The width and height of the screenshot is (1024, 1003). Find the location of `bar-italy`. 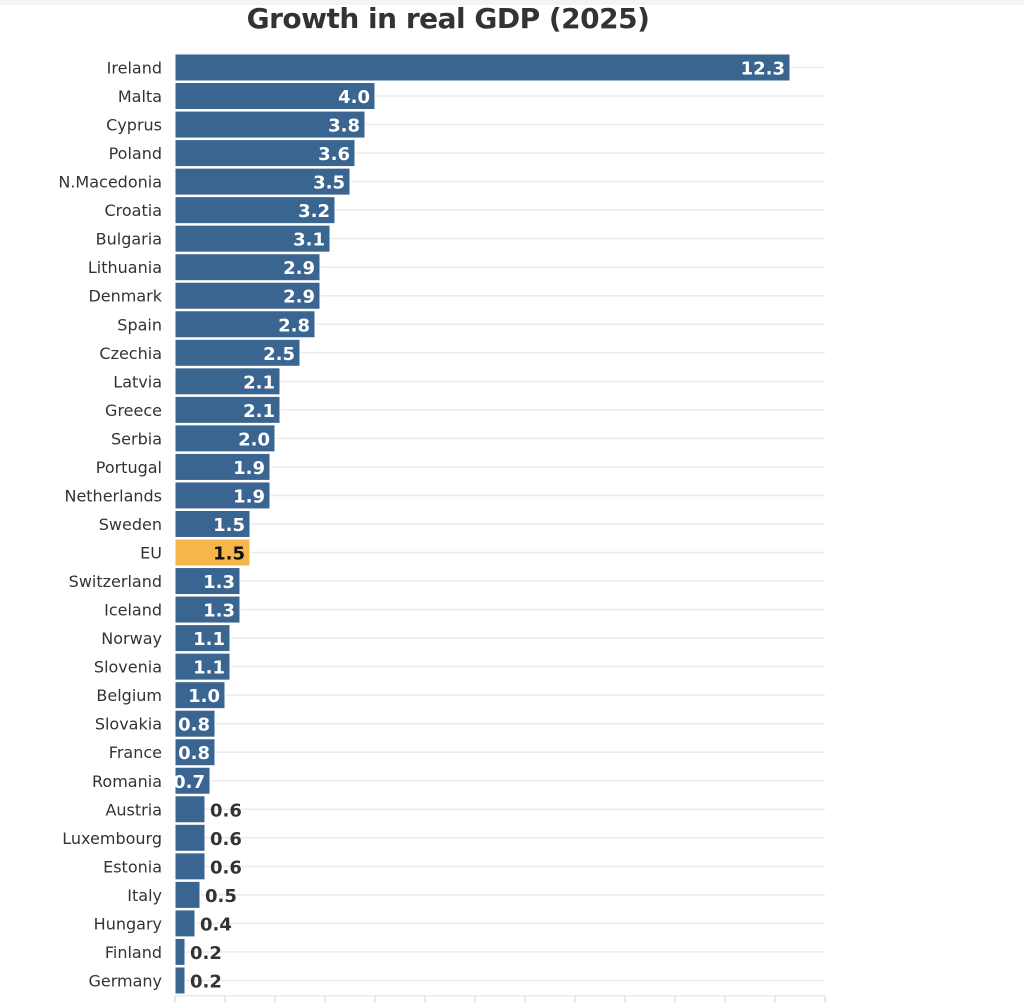

bar-italy is located at coordinates (187, 894).